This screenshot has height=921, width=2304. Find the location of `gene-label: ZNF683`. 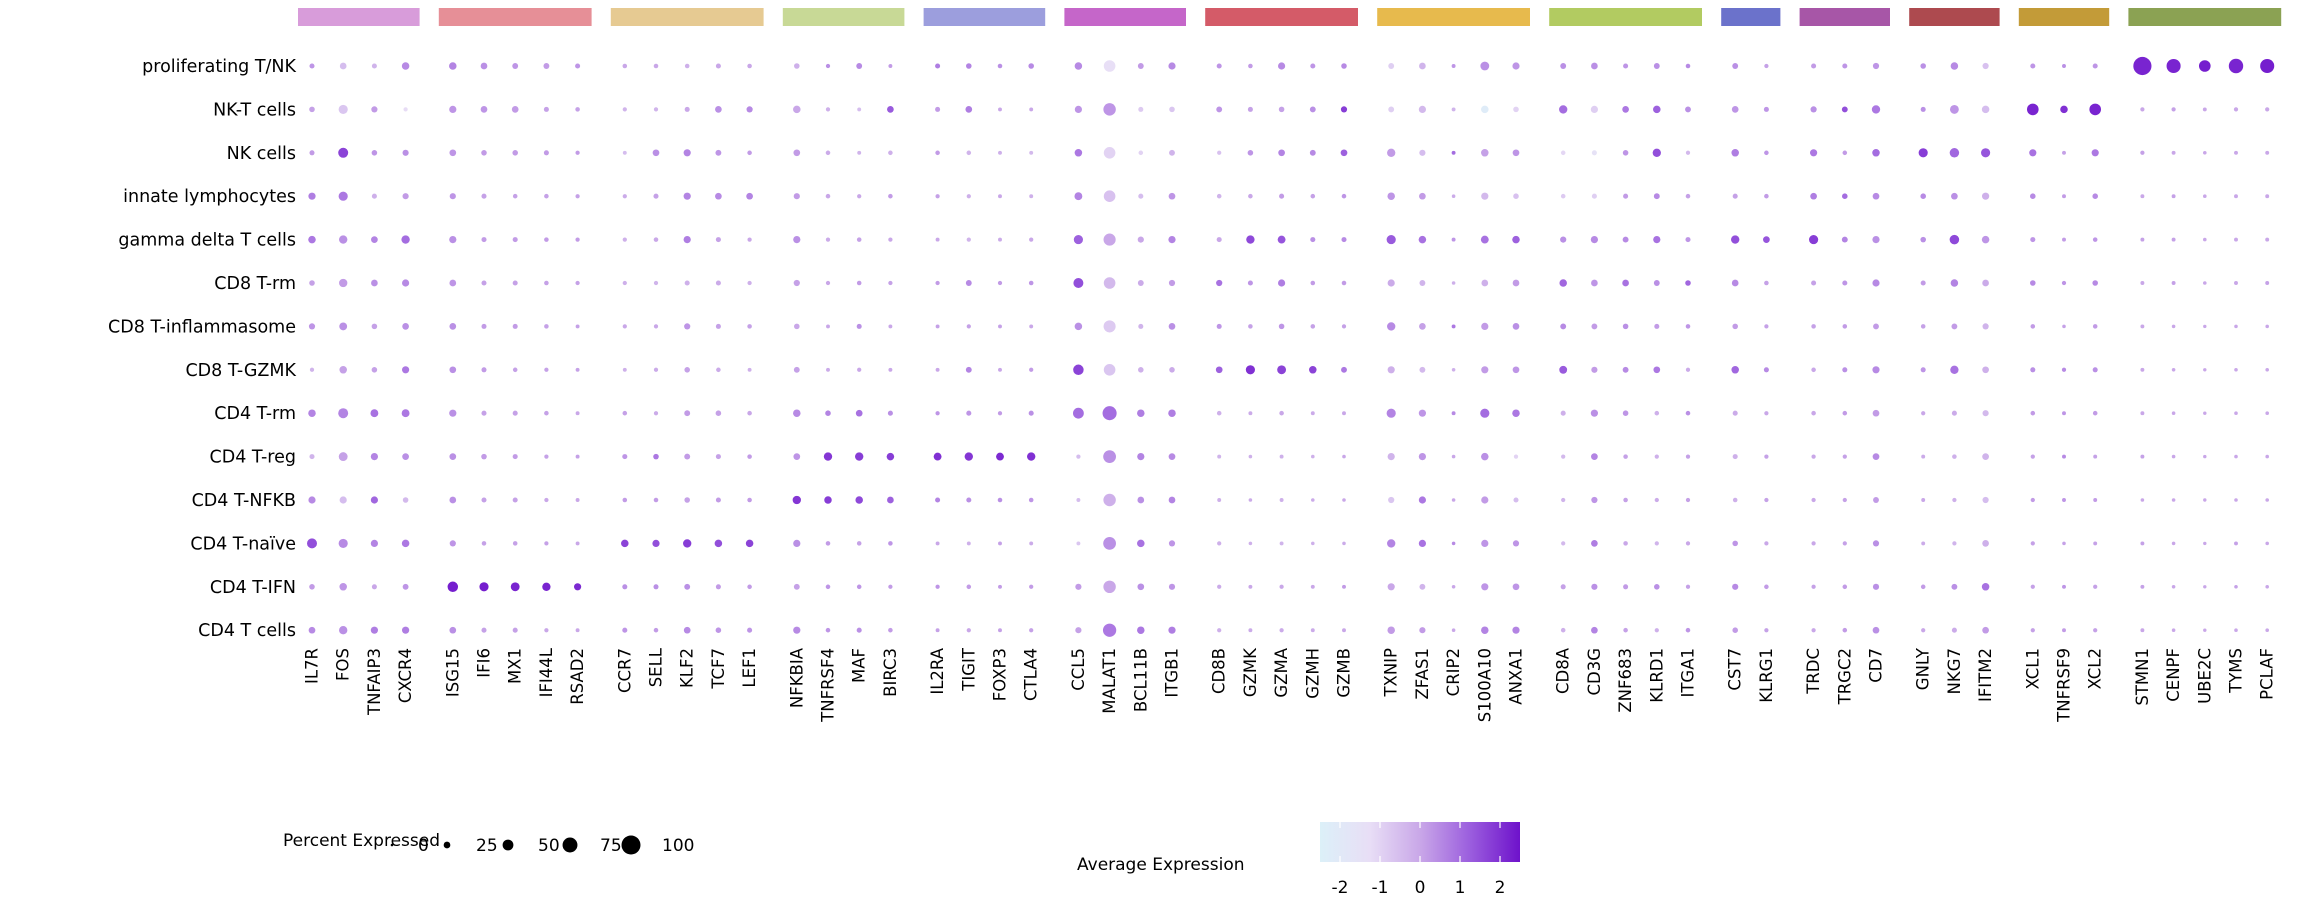

gene-label: ZNF683 is located at coordinates (1625, 680).